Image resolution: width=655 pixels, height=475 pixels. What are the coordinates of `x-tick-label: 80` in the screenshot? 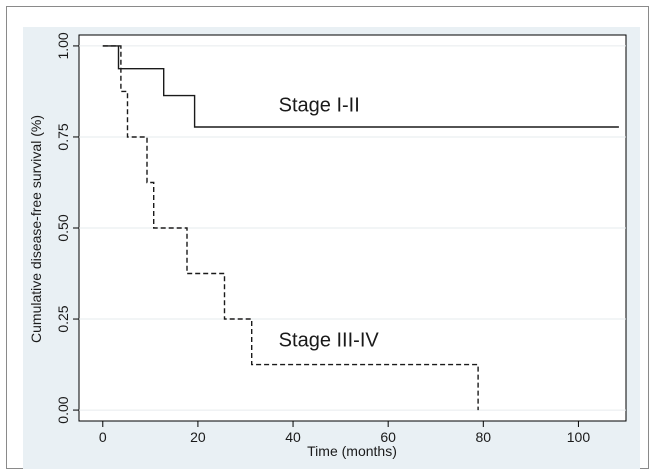 It's located at (484, 437).